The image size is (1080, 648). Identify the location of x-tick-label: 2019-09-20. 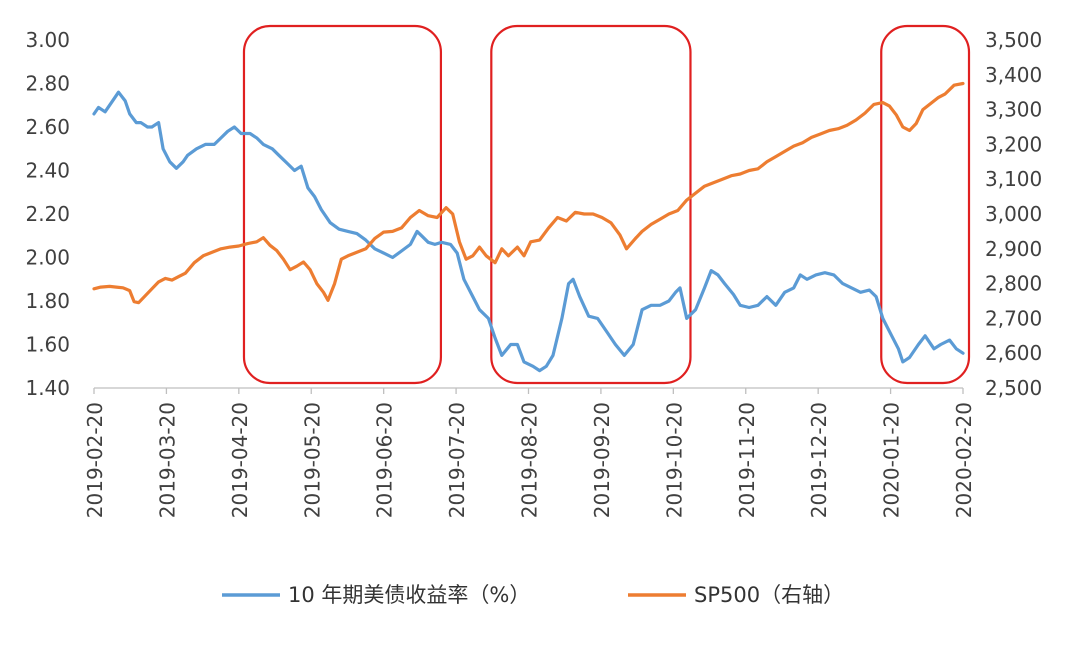
(602, 460).